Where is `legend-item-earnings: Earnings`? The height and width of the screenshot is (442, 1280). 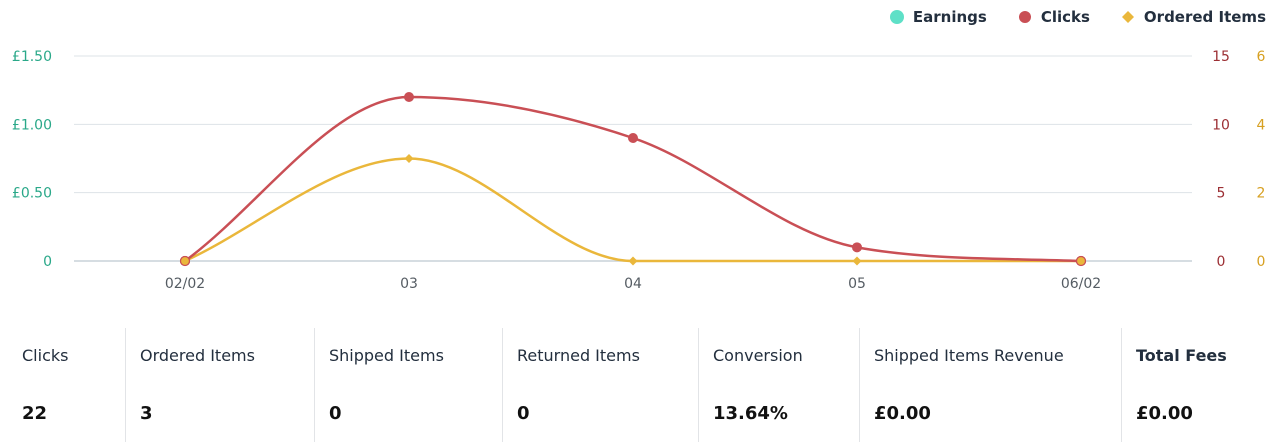 legend-item-earnings: Earnings is located at coordinates (938, 17).